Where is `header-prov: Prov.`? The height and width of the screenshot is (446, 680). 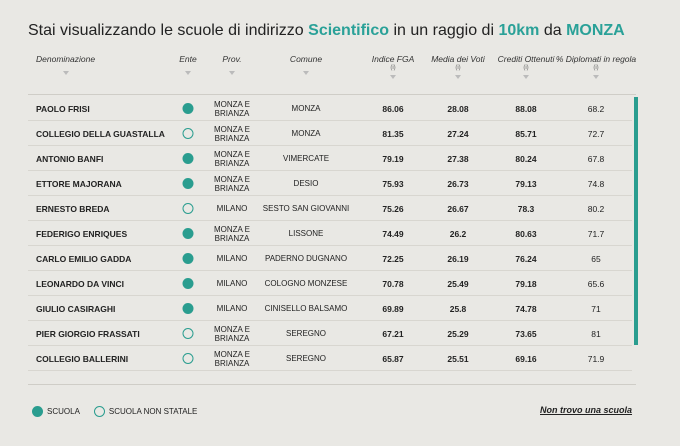
header-prov: Prov. is located at coordinates (232, 59).